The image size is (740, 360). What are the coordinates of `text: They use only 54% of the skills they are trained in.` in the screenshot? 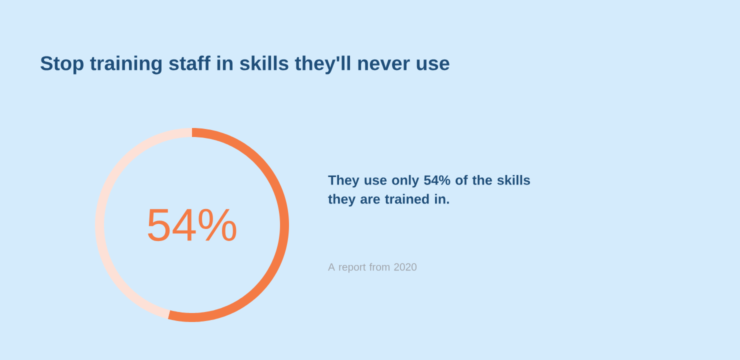 It's located at (429, 190).